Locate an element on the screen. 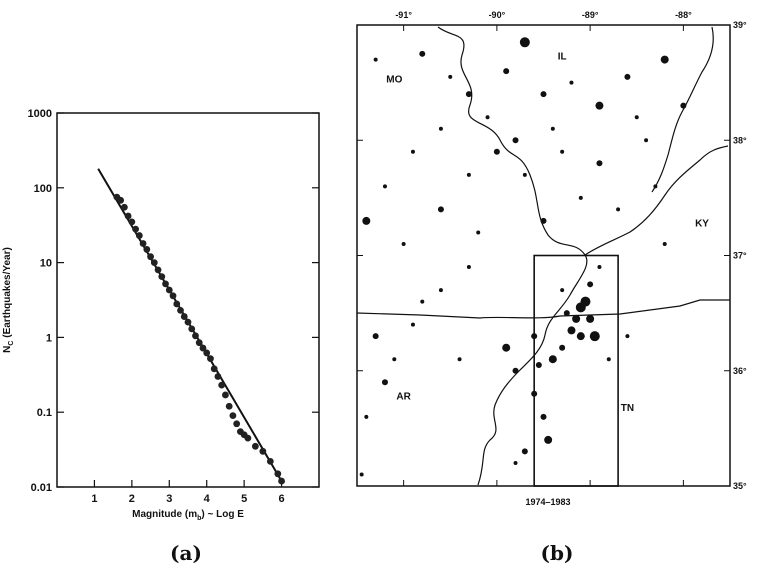  x-tick-label: 4 is located at coordinates (207, 499).